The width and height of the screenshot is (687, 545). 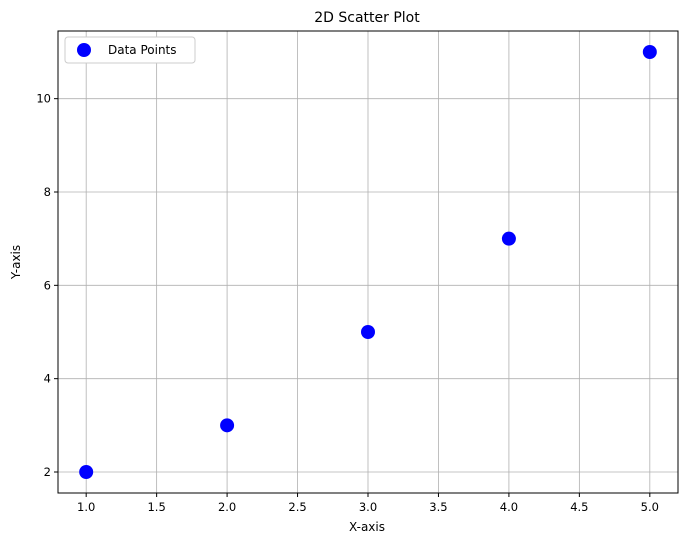 I want to click on x-tick-label: 3.0, so click(x=368, y=507).